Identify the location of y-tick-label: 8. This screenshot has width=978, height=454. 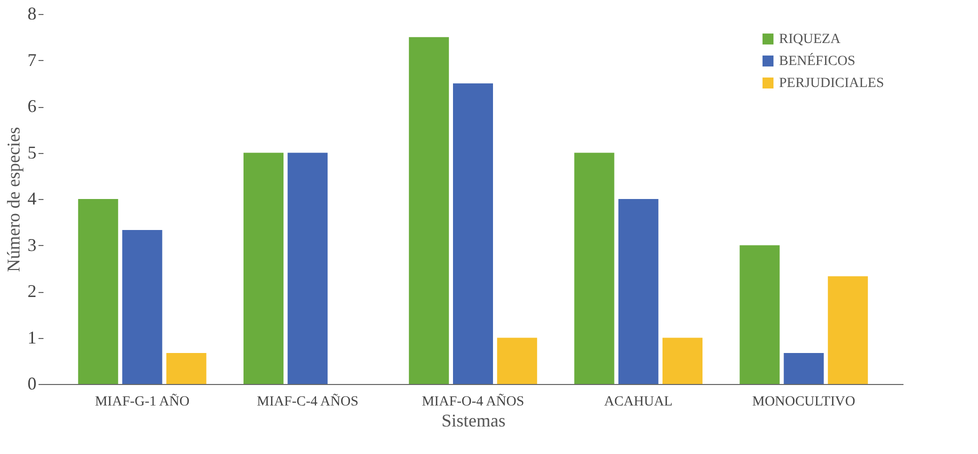
(32, 14).